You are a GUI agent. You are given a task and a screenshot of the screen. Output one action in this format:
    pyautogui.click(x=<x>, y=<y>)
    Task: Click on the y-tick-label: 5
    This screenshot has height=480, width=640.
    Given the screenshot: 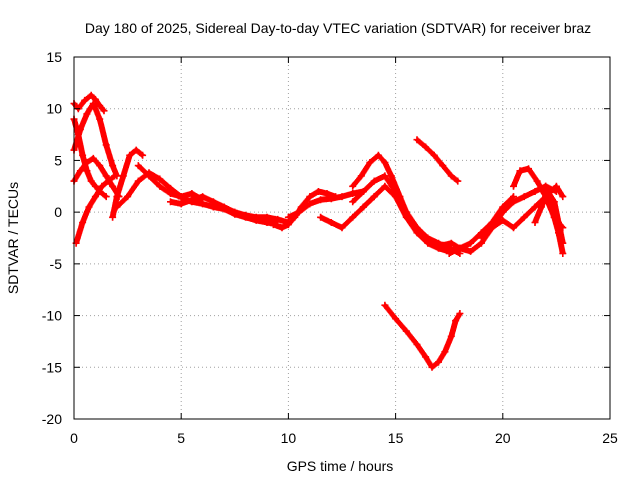 What is the action you would take?
    pyautogui.click(x=58, y=160)
    